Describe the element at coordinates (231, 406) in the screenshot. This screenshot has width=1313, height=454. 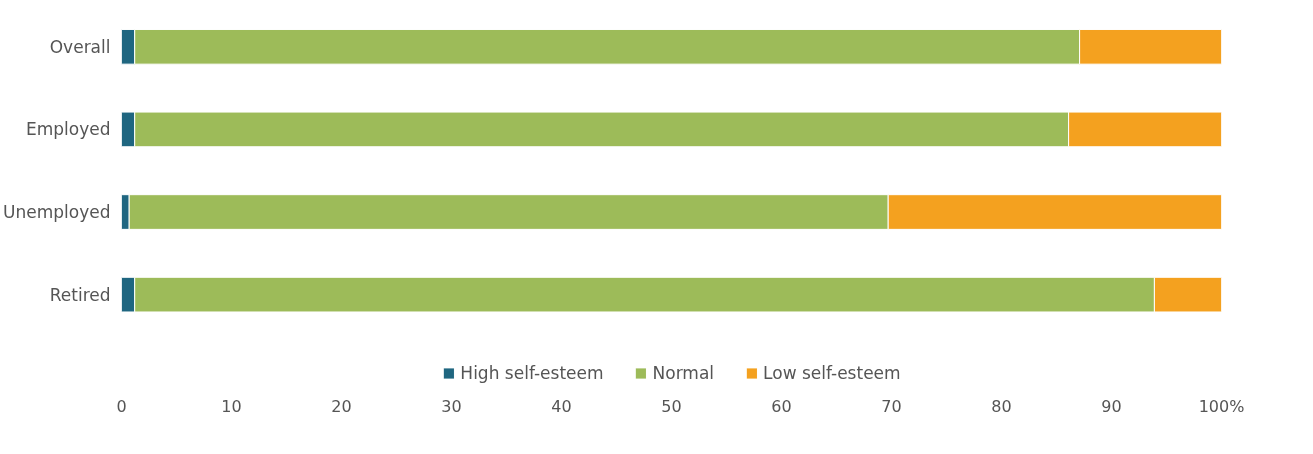
I see `x-tick-label: 10` at that location.